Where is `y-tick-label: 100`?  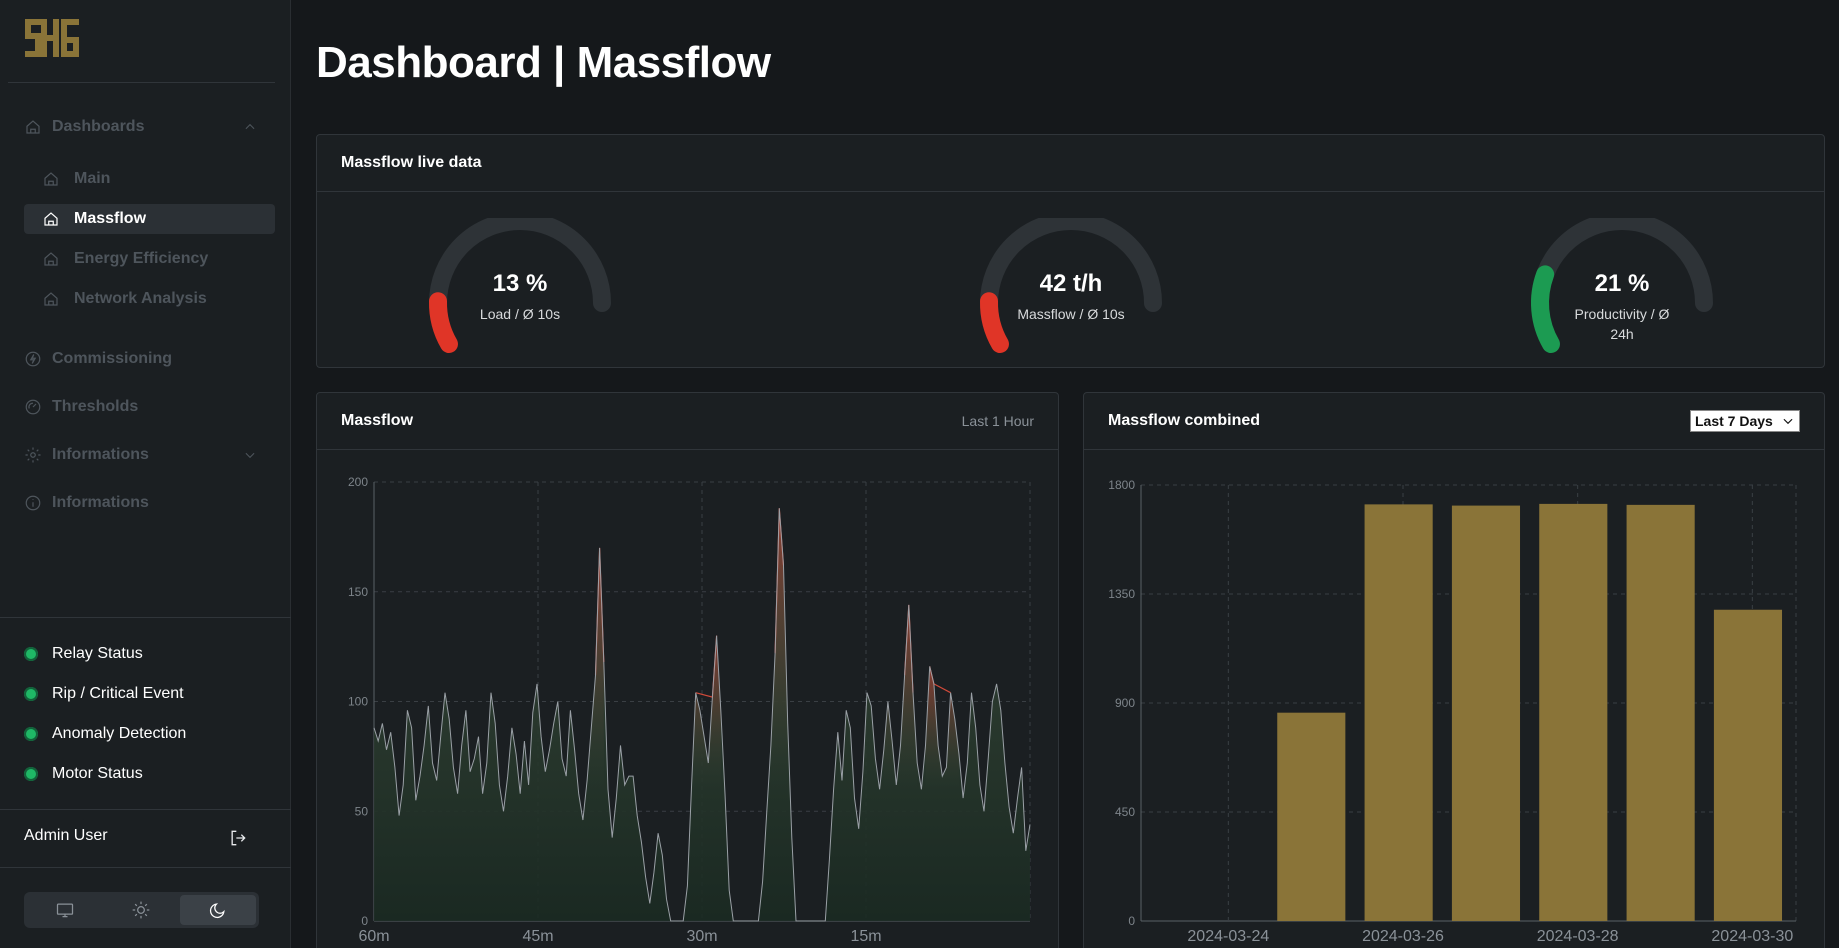 y-tick-label: 100 is located at coordinates (358, 702).